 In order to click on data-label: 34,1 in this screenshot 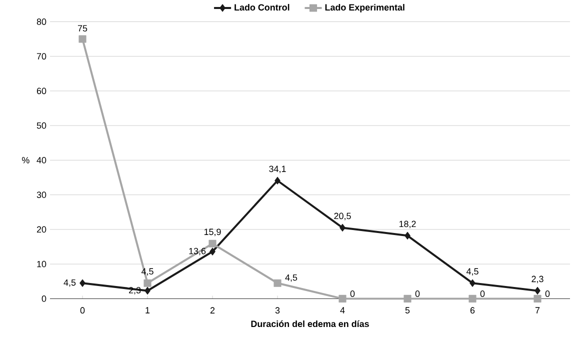, I will do `click(277, 170)`.